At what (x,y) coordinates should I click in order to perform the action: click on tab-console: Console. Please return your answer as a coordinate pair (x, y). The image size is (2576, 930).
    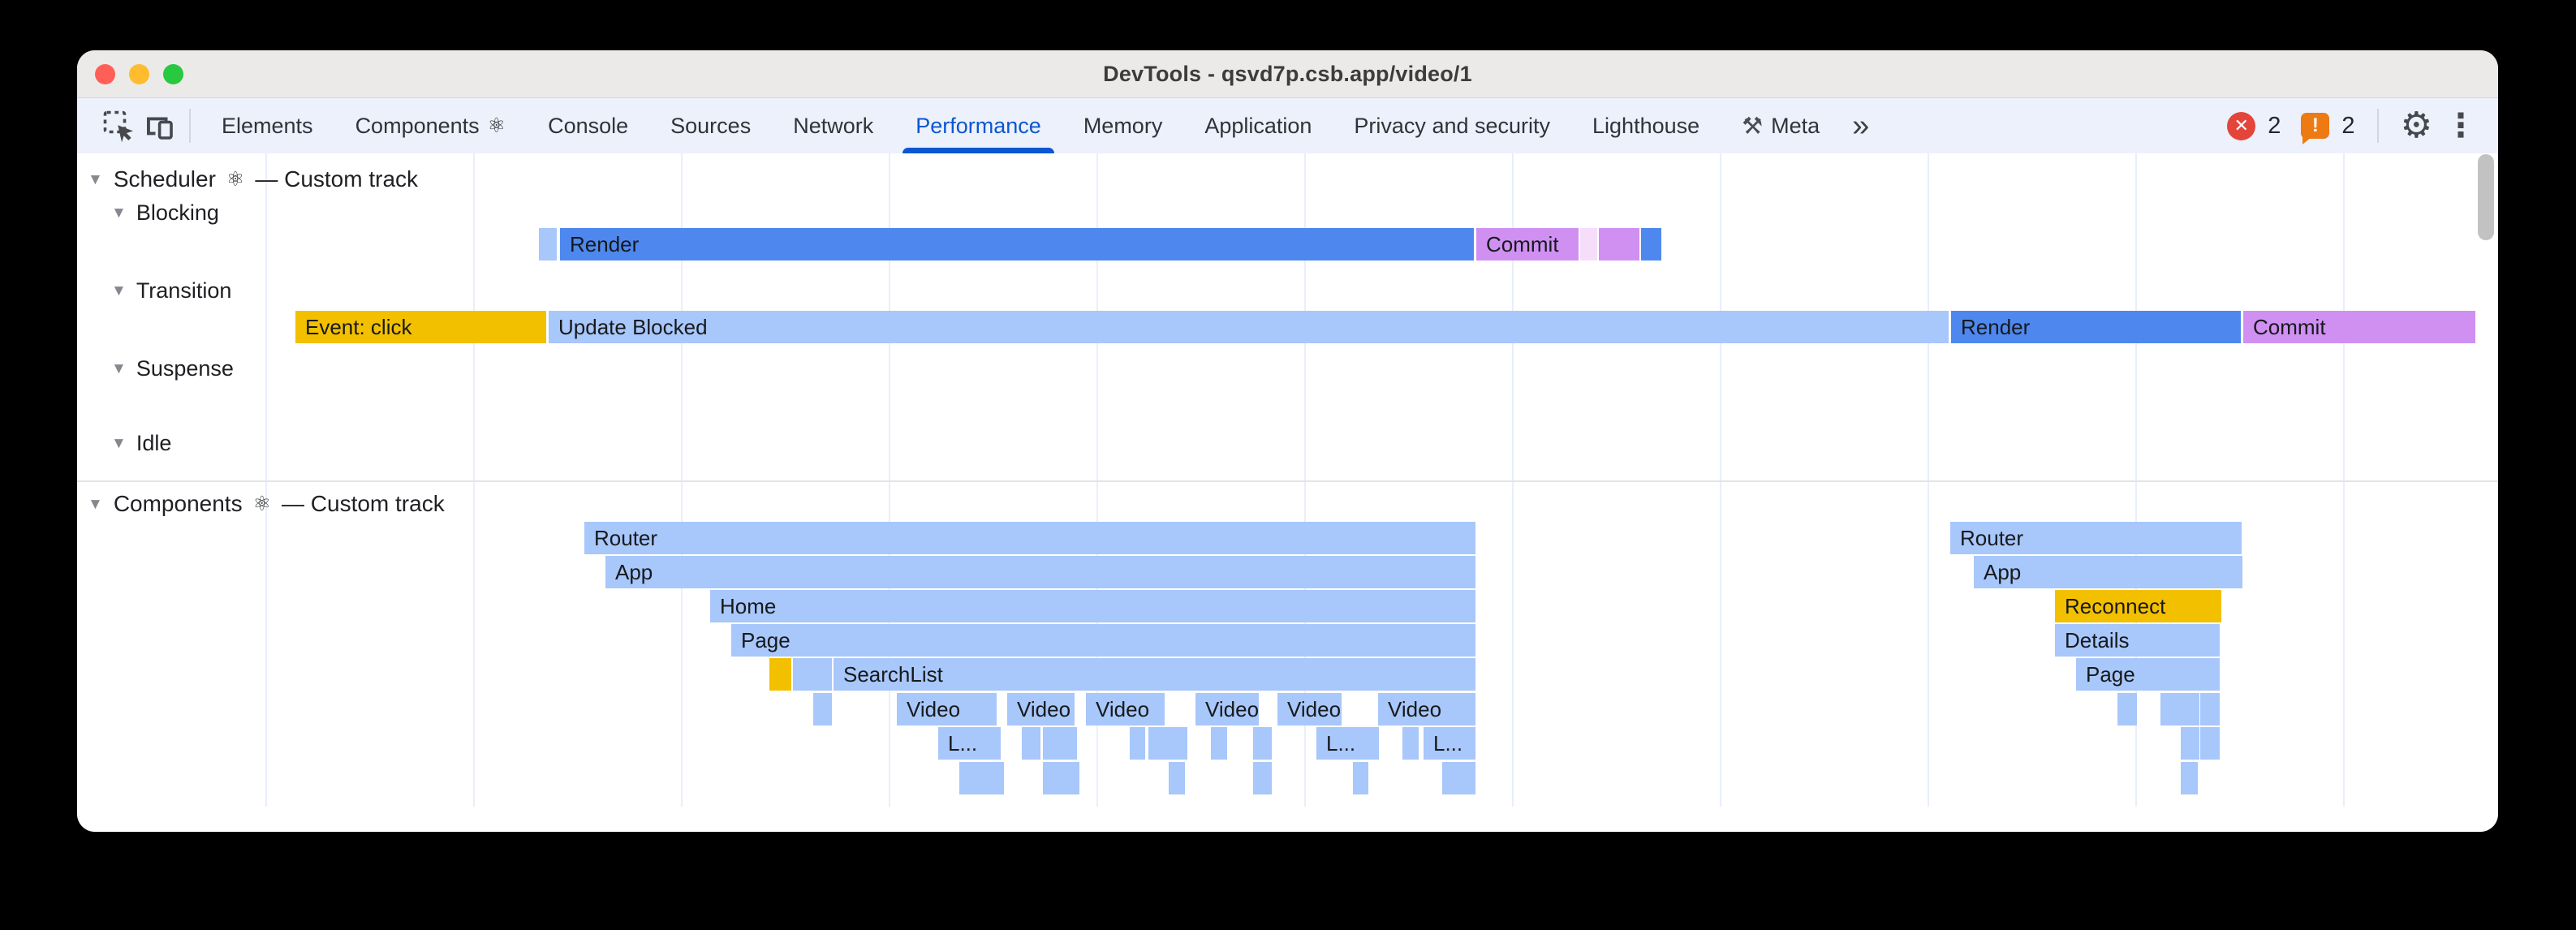
    Looking at the image, I should click on (588, 125).